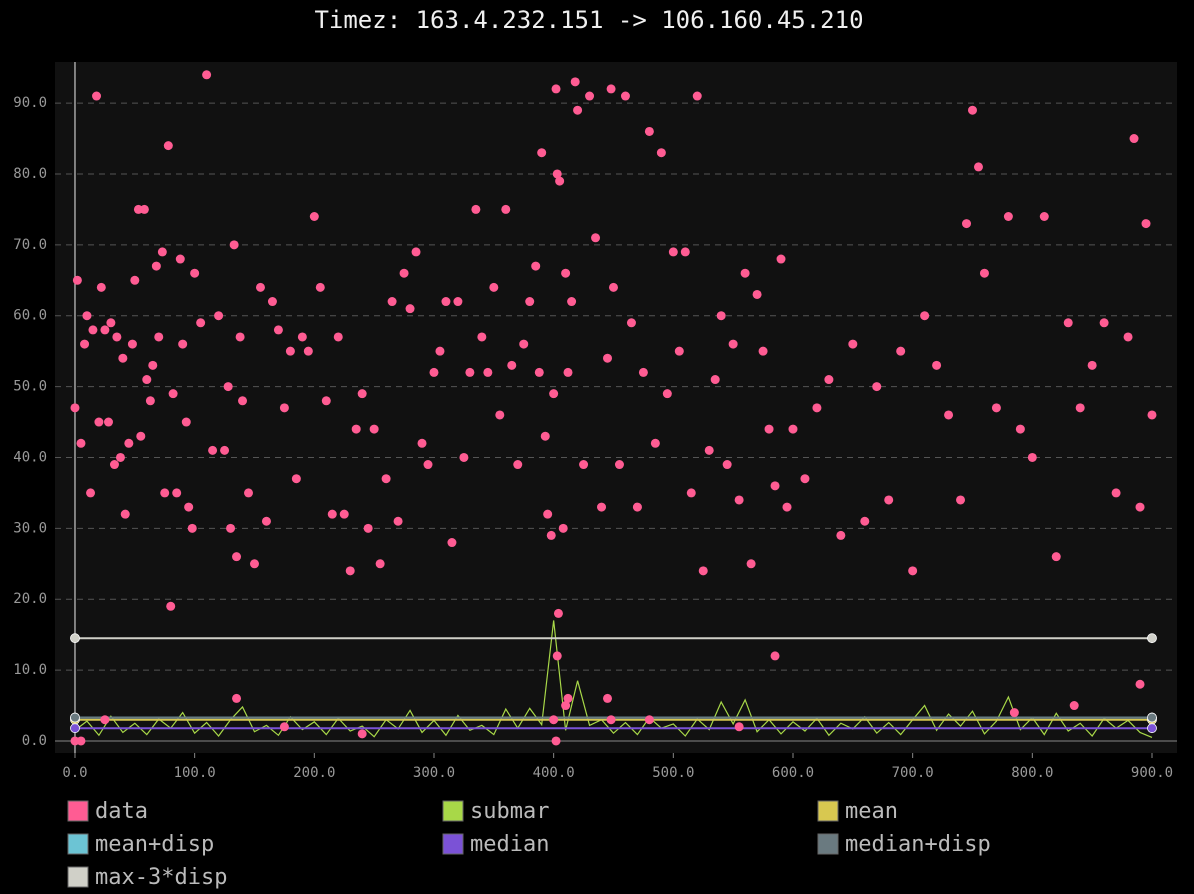 Image resolution: width=1194 pixels, height=894 pixels. I want to click on y-tick-label: 20.0, so click(30, 599).